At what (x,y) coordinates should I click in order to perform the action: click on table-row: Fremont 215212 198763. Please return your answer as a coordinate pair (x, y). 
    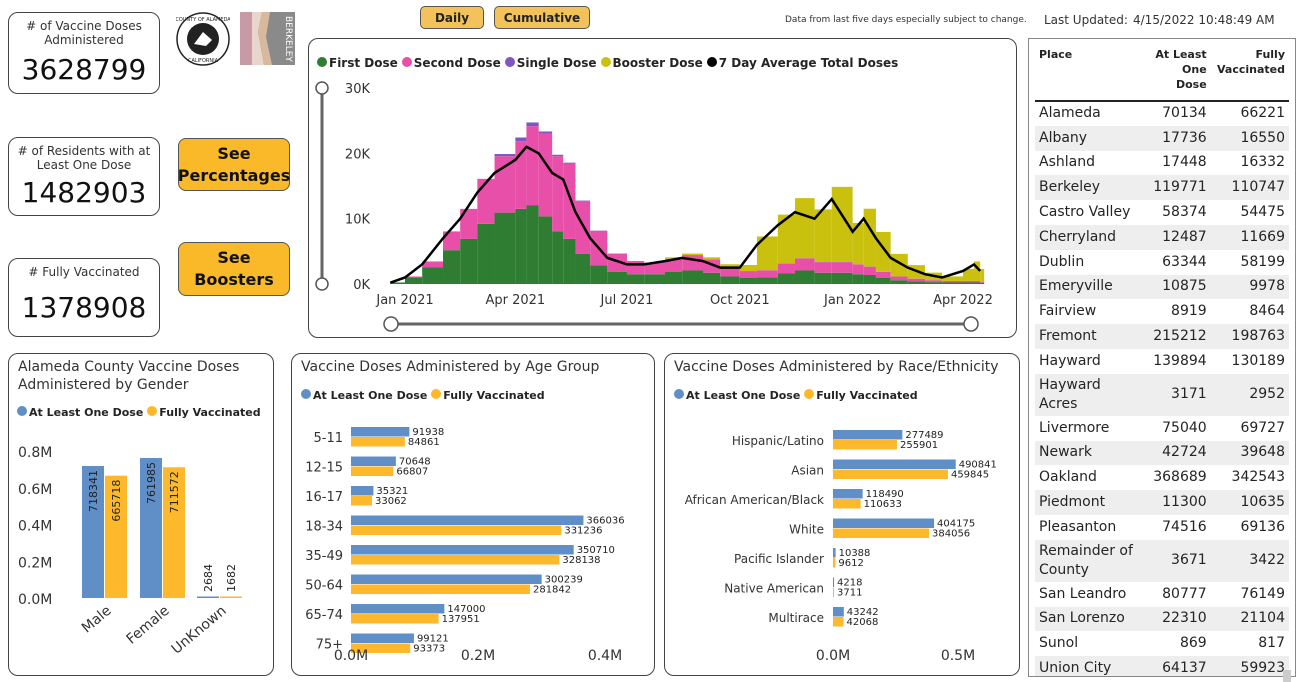
    Looking at the image, I should click on (1162, 336).